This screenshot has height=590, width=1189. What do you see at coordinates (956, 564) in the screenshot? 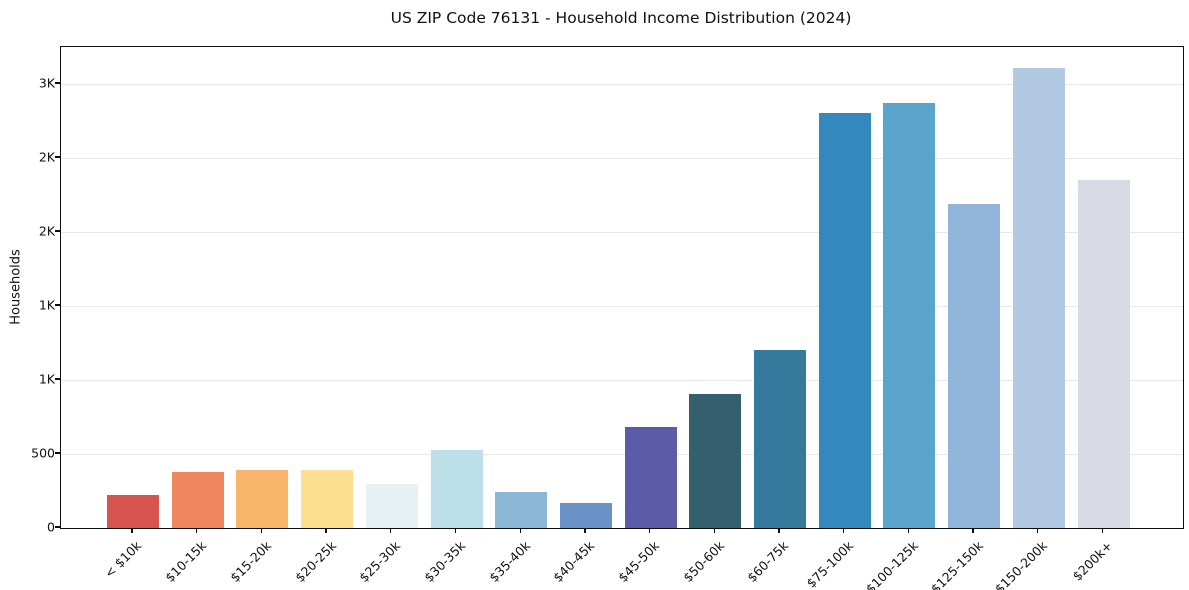
I see `x-tick-label: $125-150k` at bounding box center [956, 564].